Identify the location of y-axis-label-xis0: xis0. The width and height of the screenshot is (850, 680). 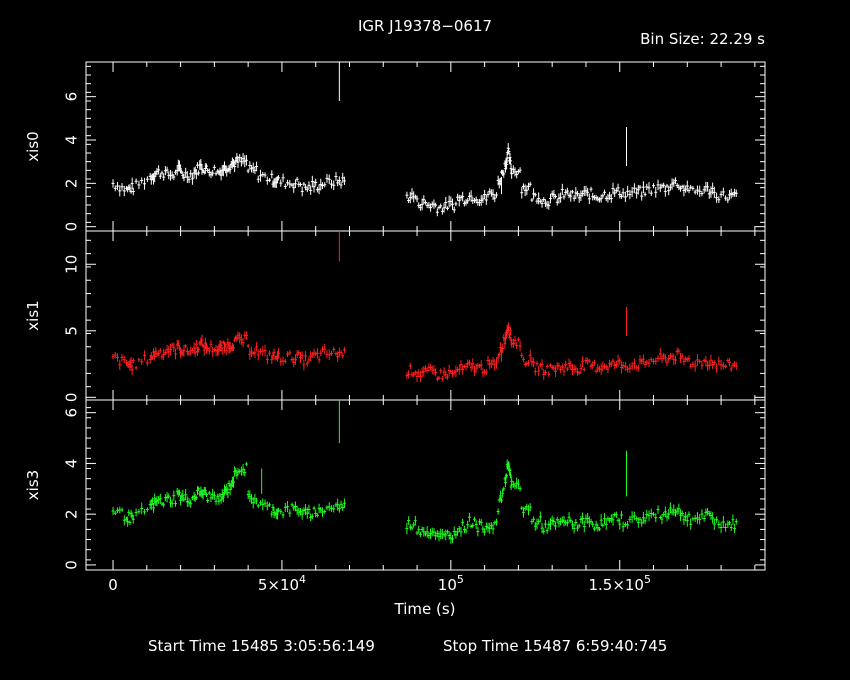
(33, 146).